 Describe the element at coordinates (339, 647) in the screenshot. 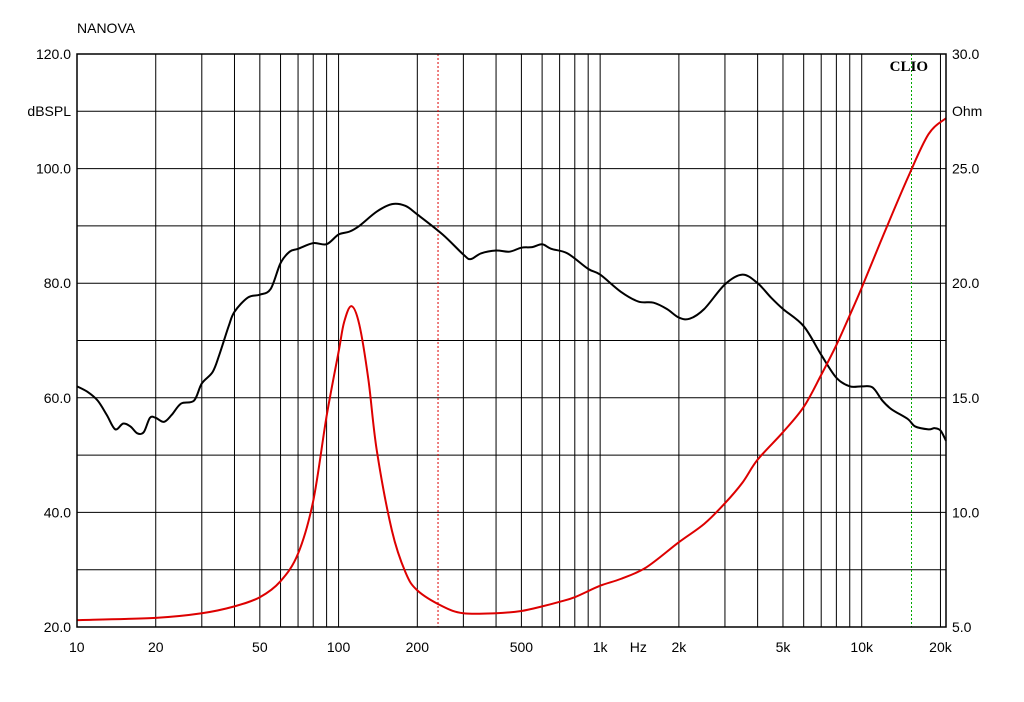

I see `x-tick-label: 100` at that location.